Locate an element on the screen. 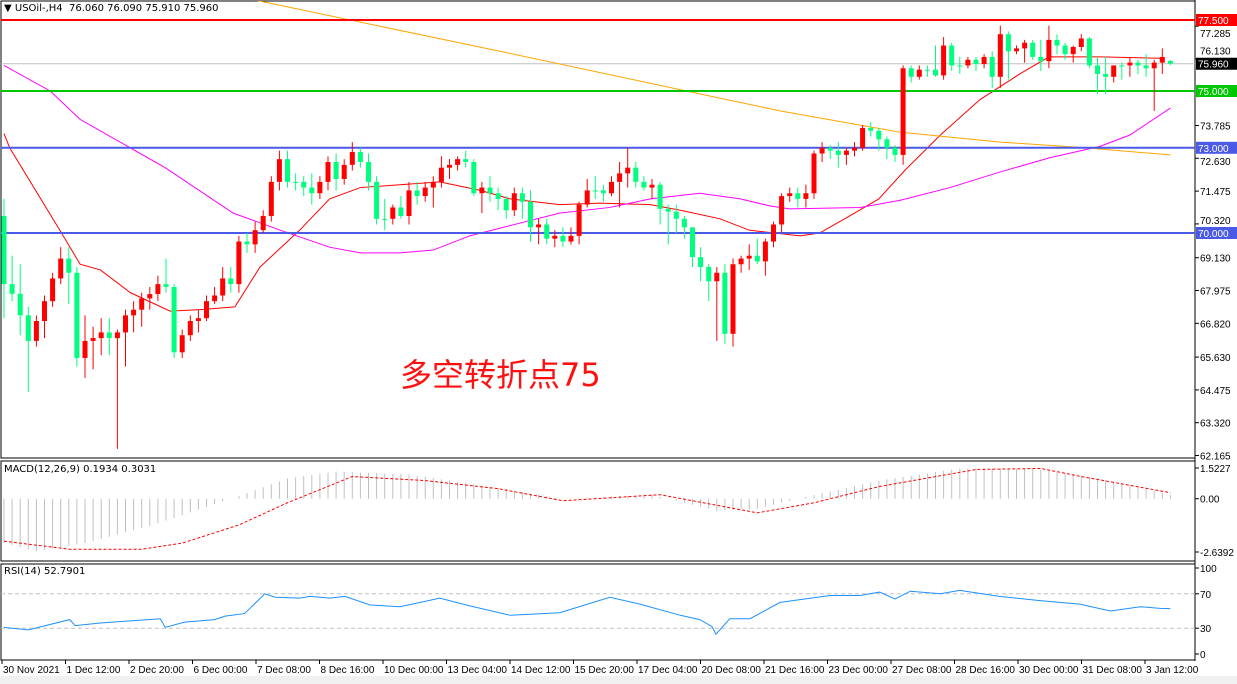 The height and width of the screenshot is (684, 1237). time-tick-label: 8 Dec 16:00 is located at coordinates (348, 670).